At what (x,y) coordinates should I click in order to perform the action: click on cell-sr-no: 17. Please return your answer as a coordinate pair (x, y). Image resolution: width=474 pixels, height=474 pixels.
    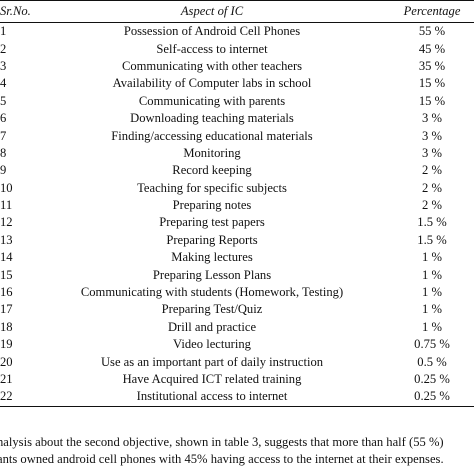
    Looking at the image, I should click on (6, 309).